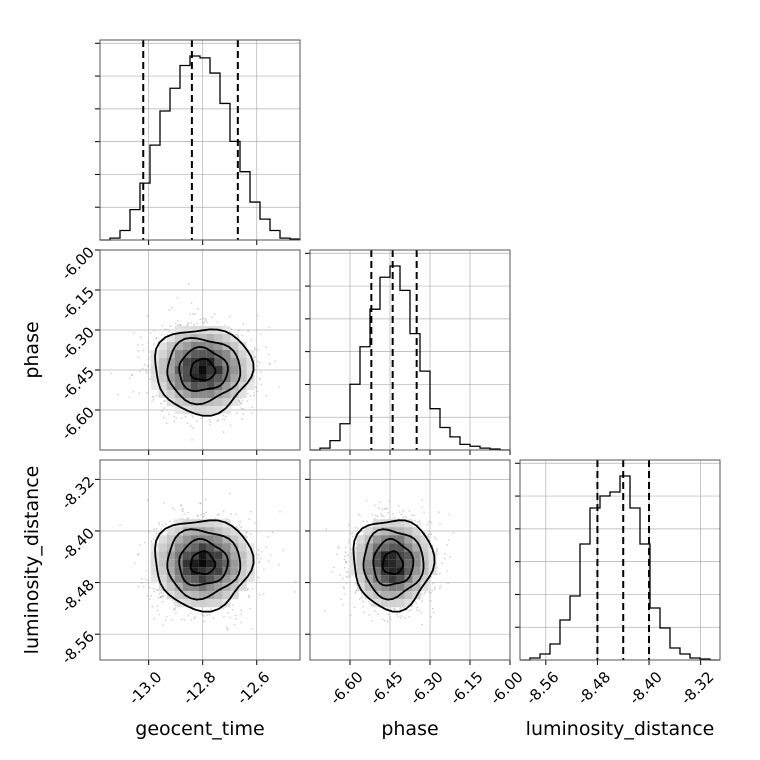 This screenshot has height=760, width=760. Describe the element at coordinates (199, 688) in the screenshot. I see `x-tick-label: -12.8` at that location.